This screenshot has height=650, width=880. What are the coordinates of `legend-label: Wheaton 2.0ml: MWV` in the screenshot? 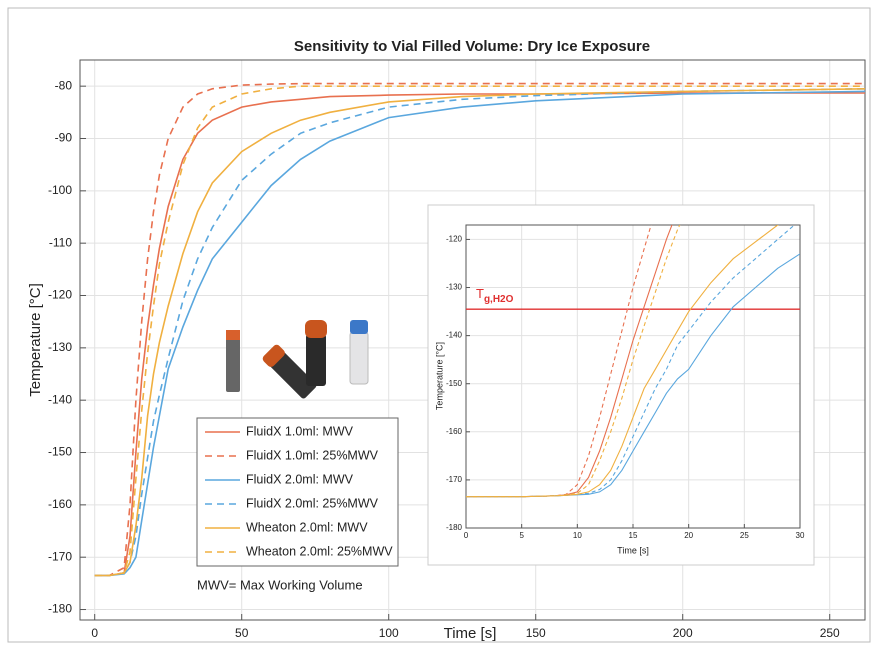 It's located at (307, 527).